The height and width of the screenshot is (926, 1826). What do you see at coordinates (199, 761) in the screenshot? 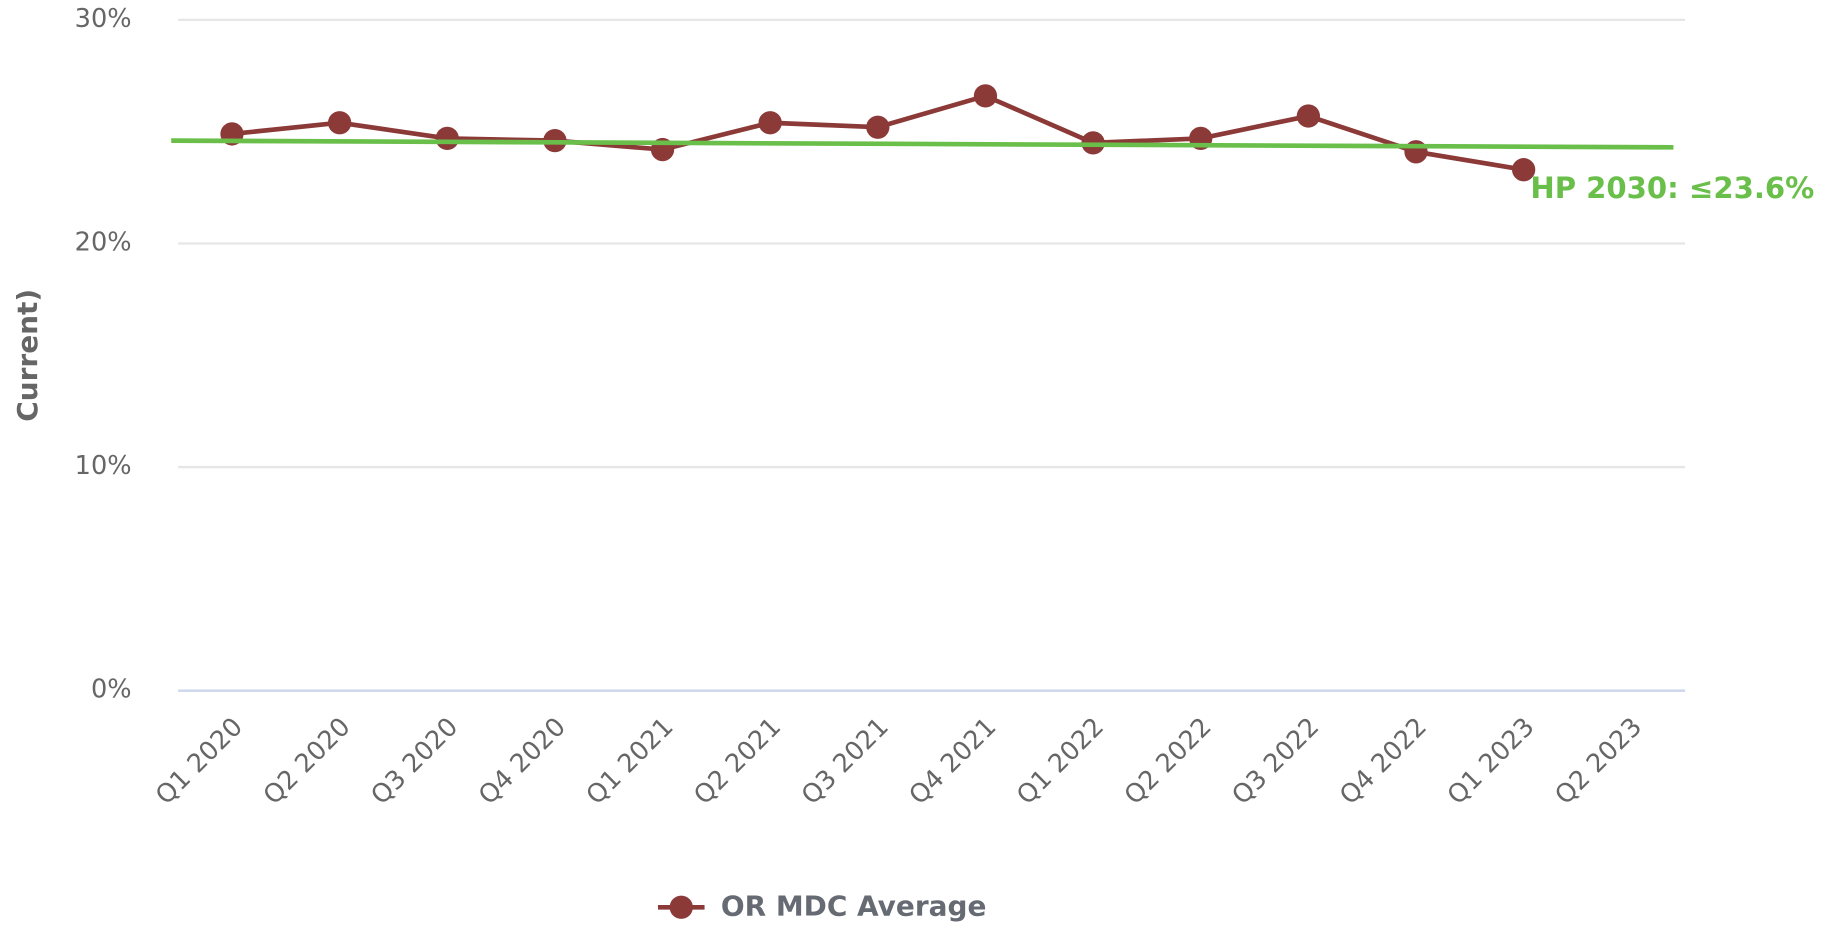
I see `x-tick-label: Q1 2020` at bounding box center [199, 761].